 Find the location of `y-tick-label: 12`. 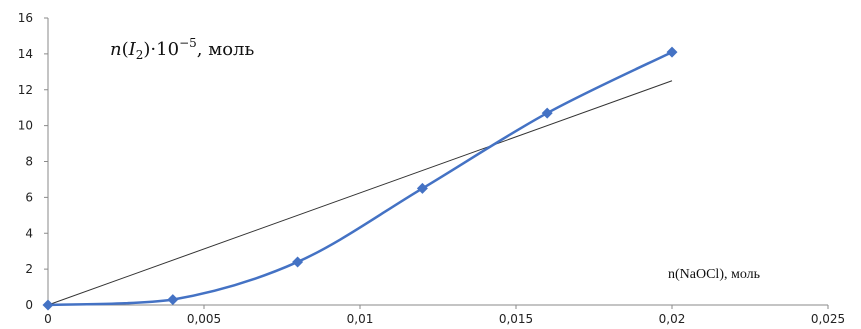

y-tick-label: 12 is located at coordinates (25, 90).